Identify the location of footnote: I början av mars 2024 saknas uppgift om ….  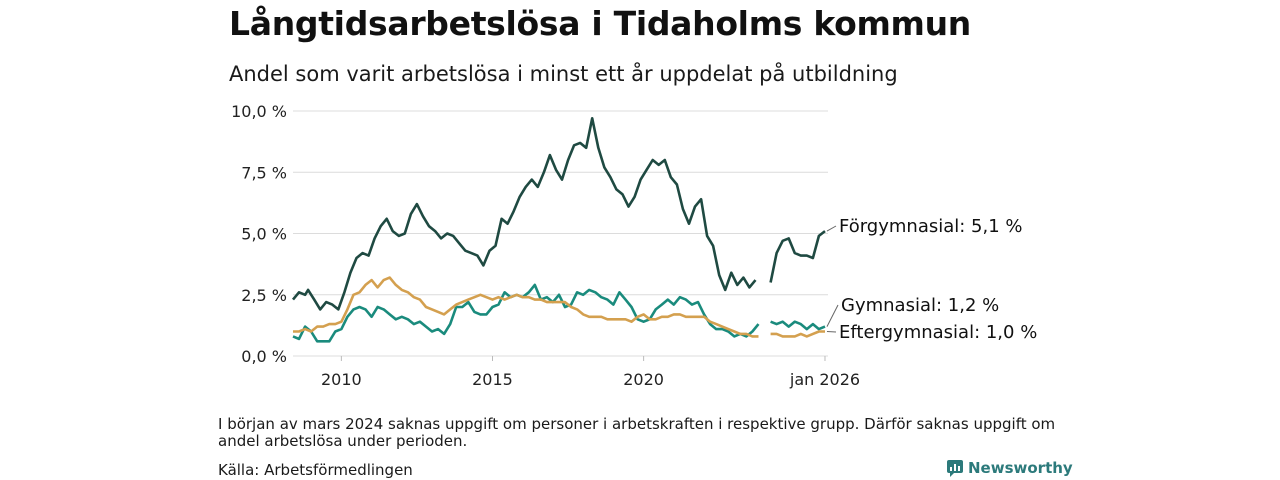
(637, 432).